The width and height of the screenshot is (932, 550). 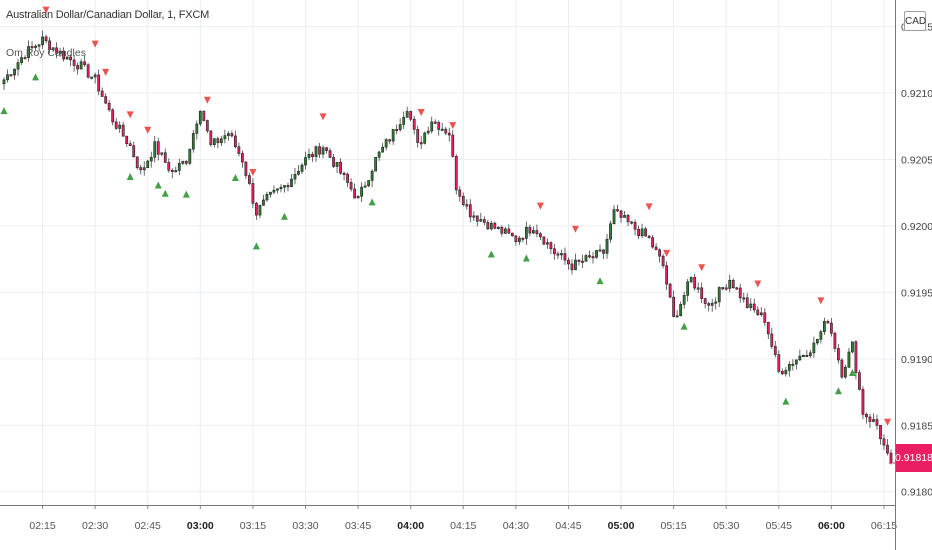 What do you see at coordinates (463, 526) in the screenshot?
I see `x-tick-label: 04:15` at bounding box center [463, 526].